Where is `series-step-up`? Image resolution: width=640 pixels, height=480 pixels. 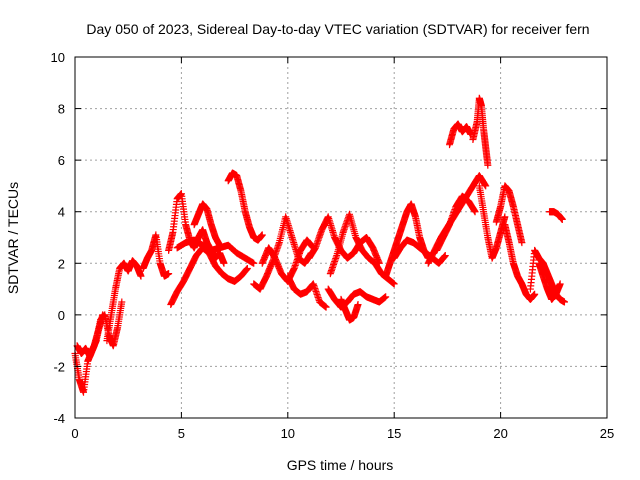
series-step-up is located at coordinates (124, 301).